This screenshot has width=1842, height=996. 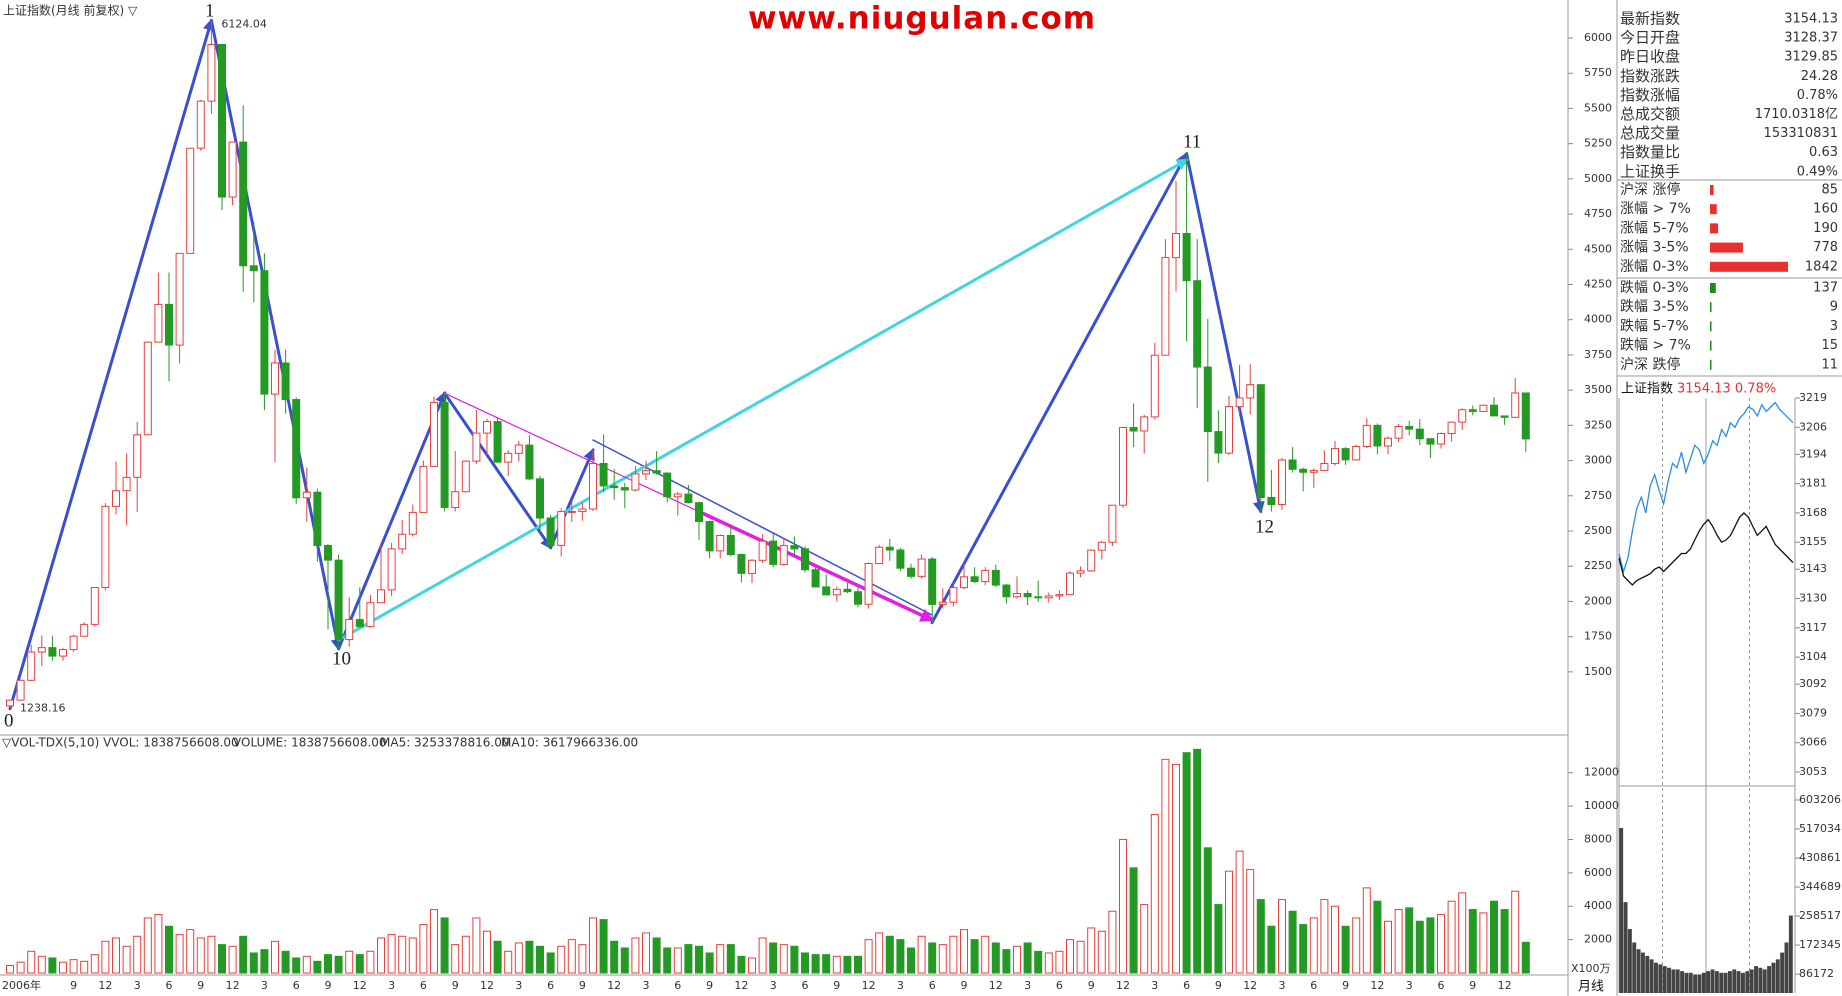 What do you see at coordinates (1650, 133) in the screenshot?
I see `quote-label: 总成交量` at bounding box center [1650, 133].